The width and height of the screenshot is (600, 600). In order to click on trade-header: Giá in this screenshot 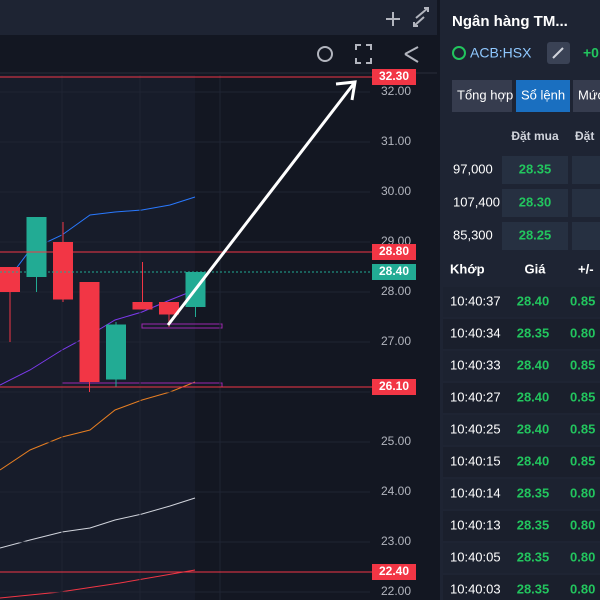, I will do `click(536, 268)`.